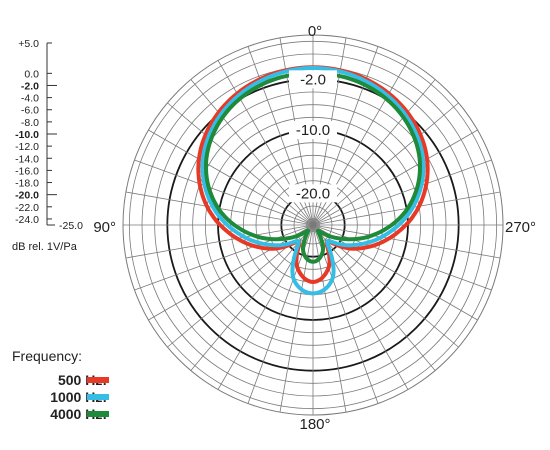  Describe the element at coordinates (27, 159) in the screenshot. I see `db-scale-label: -14.0` at that location.